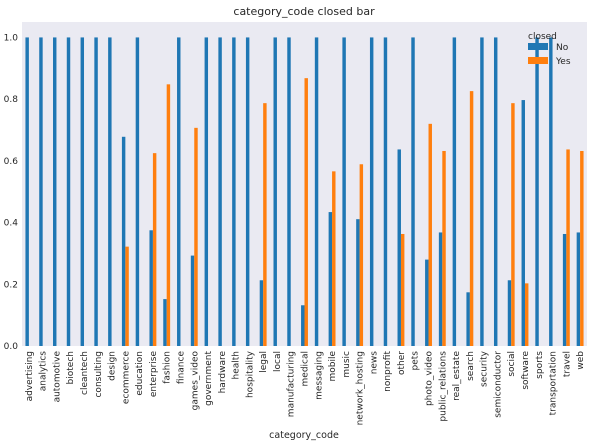  I want to click on bar-no-messaging, so click(316, 192).